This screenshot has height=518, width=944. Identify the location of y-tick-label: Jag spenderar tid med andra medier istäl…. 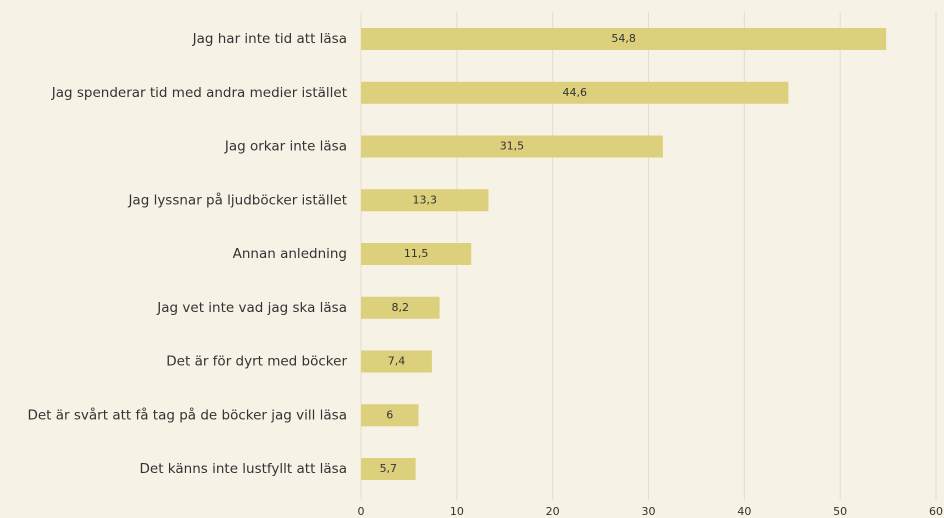
(199, 93).